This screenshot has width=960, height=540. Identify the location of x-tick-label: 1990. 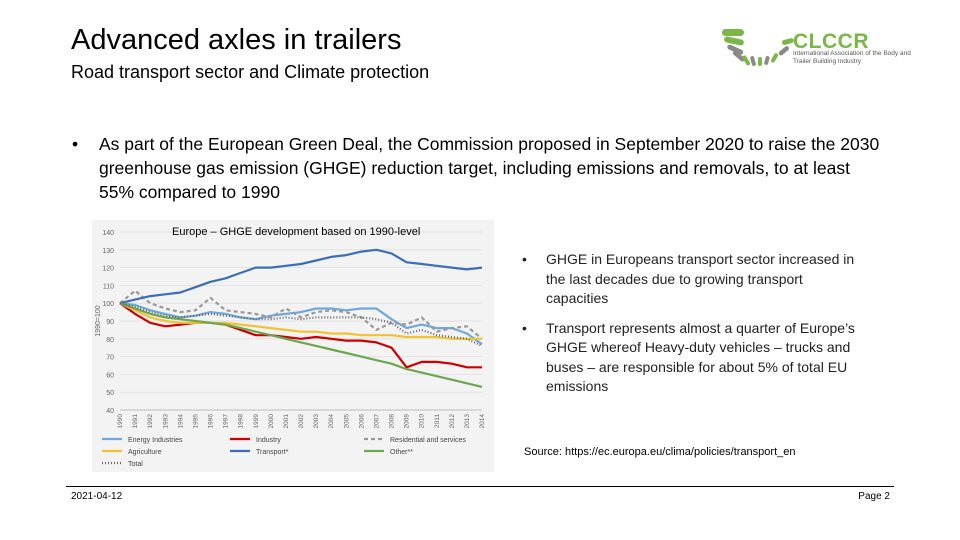
(120, 421).